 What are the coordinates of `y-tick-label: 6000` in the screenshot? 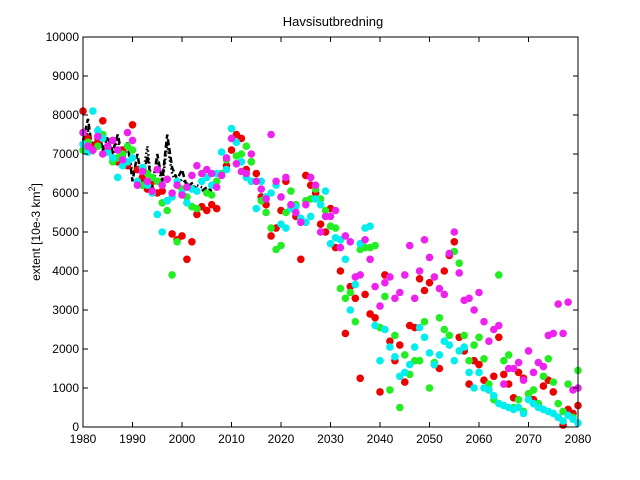 It's located at (65, 193).